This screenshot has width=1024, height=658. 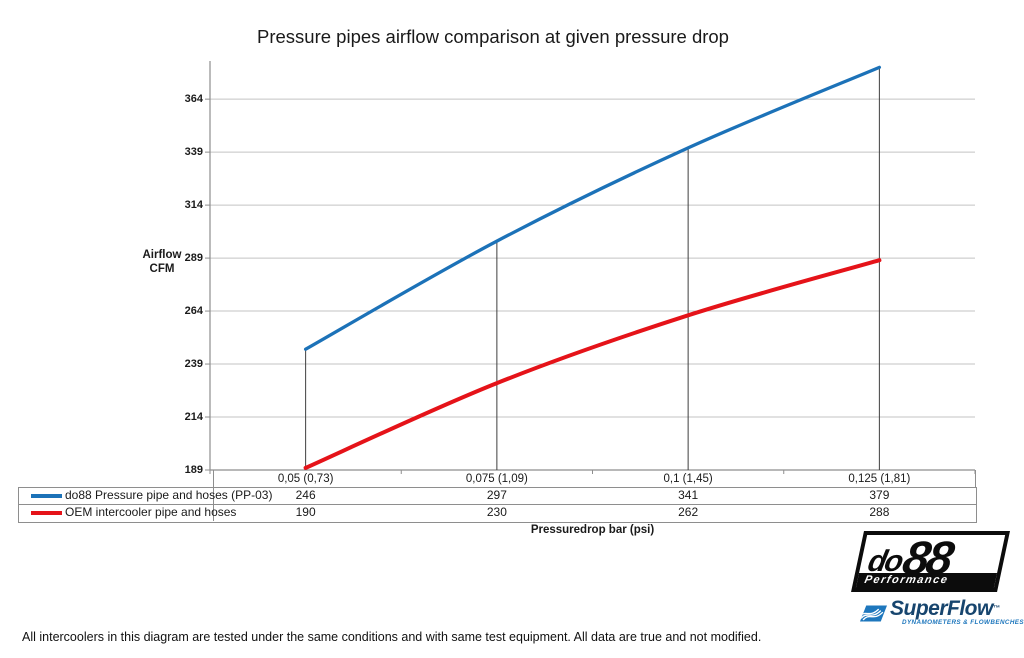 What do you see at coordinates (305, 495) in the screenshot?
I see `table-cell-value: 246` at bounding box center [305, 495].